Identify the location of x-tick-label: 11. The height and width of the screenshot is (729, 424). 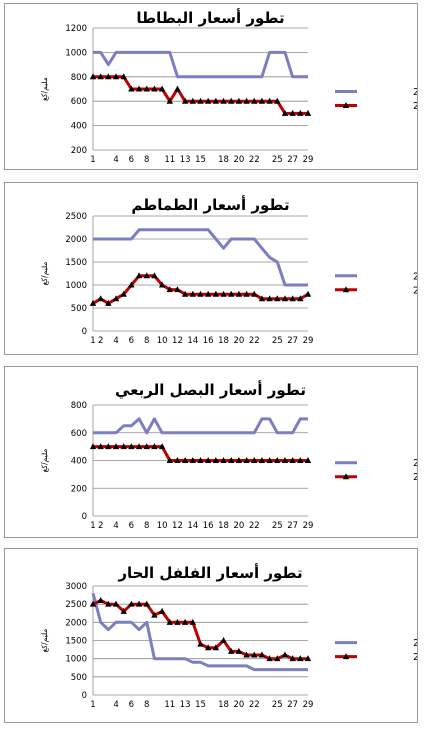
(169, 705).